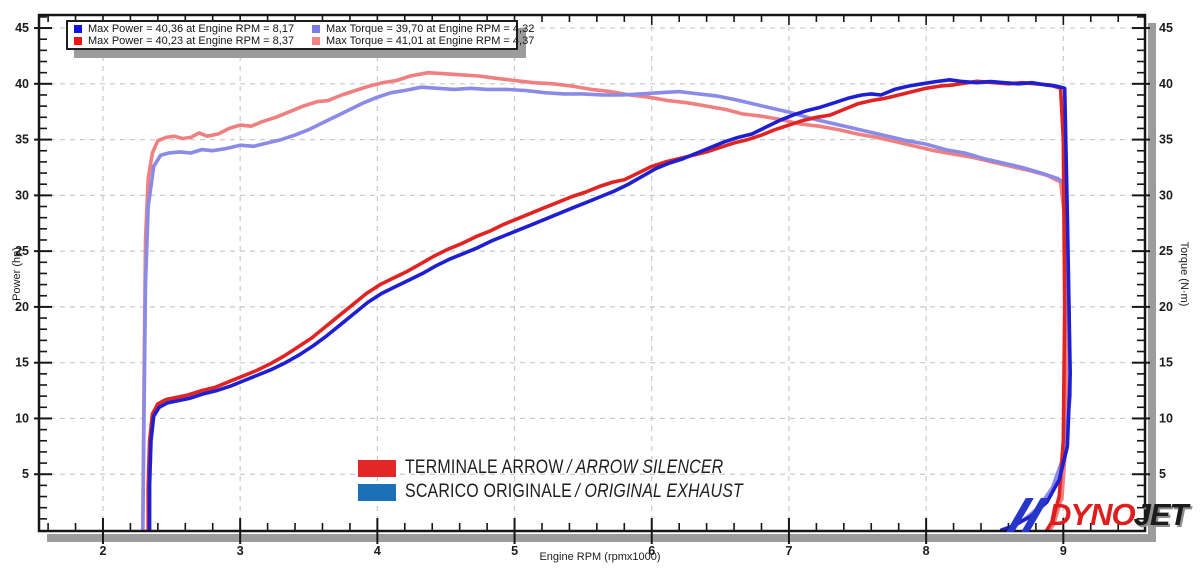 This screenshot has height=572, width=1200. I want to click on legend-item: Max Torque = 39,70 at Engine RPM = 4,32, so click(423, 29).